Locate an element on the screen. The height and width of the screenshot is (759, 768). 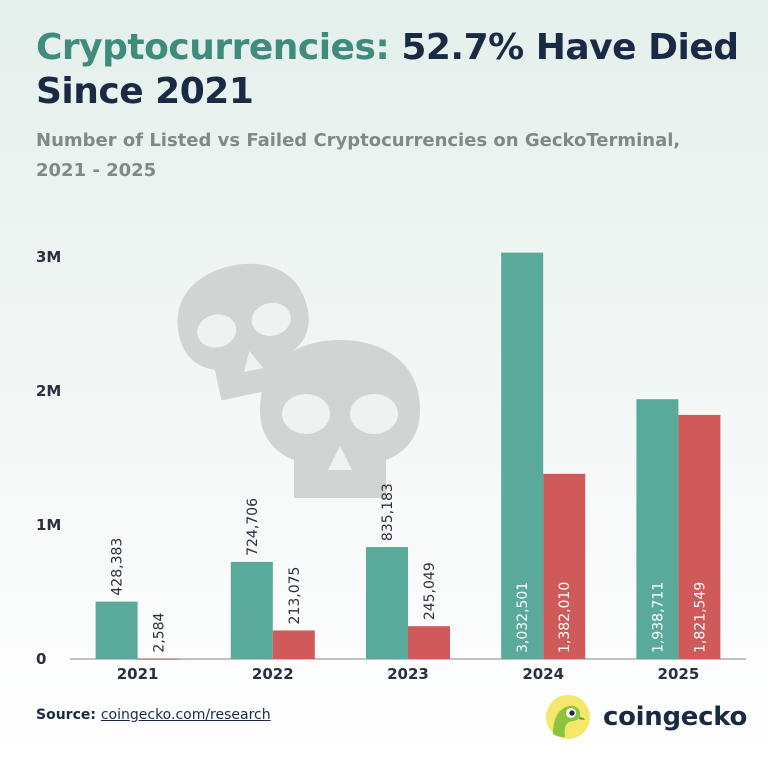
skull-decoration is located at coordinates (298, 380).